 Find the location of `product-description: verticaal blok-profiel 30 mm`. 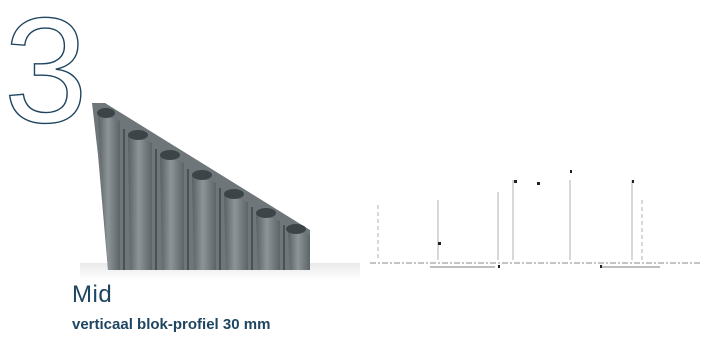

product-description: verticaal blok-profiel 30 mm is located at coordinates (171, 324).